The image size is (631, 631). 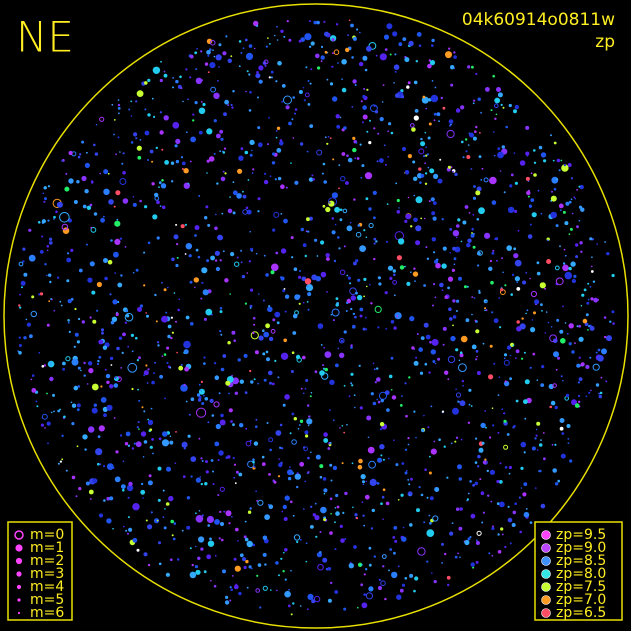 What do you see at coordinates (47, 613) in the screenshot?
I see `magnitude-label: m=6` at bounding box center [47, 613].